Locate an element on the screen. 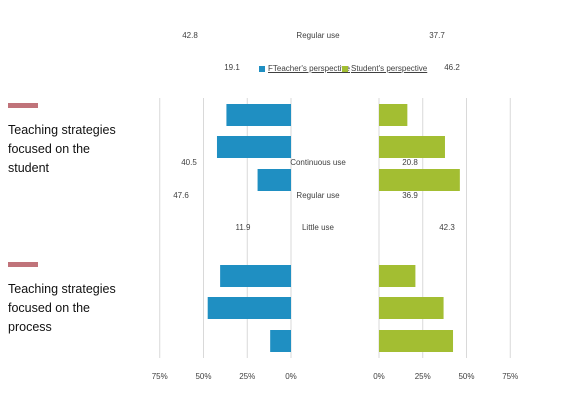 The height and width of the screenshot is (404, 567). group-marker-student is located at coordinates (23, 105).